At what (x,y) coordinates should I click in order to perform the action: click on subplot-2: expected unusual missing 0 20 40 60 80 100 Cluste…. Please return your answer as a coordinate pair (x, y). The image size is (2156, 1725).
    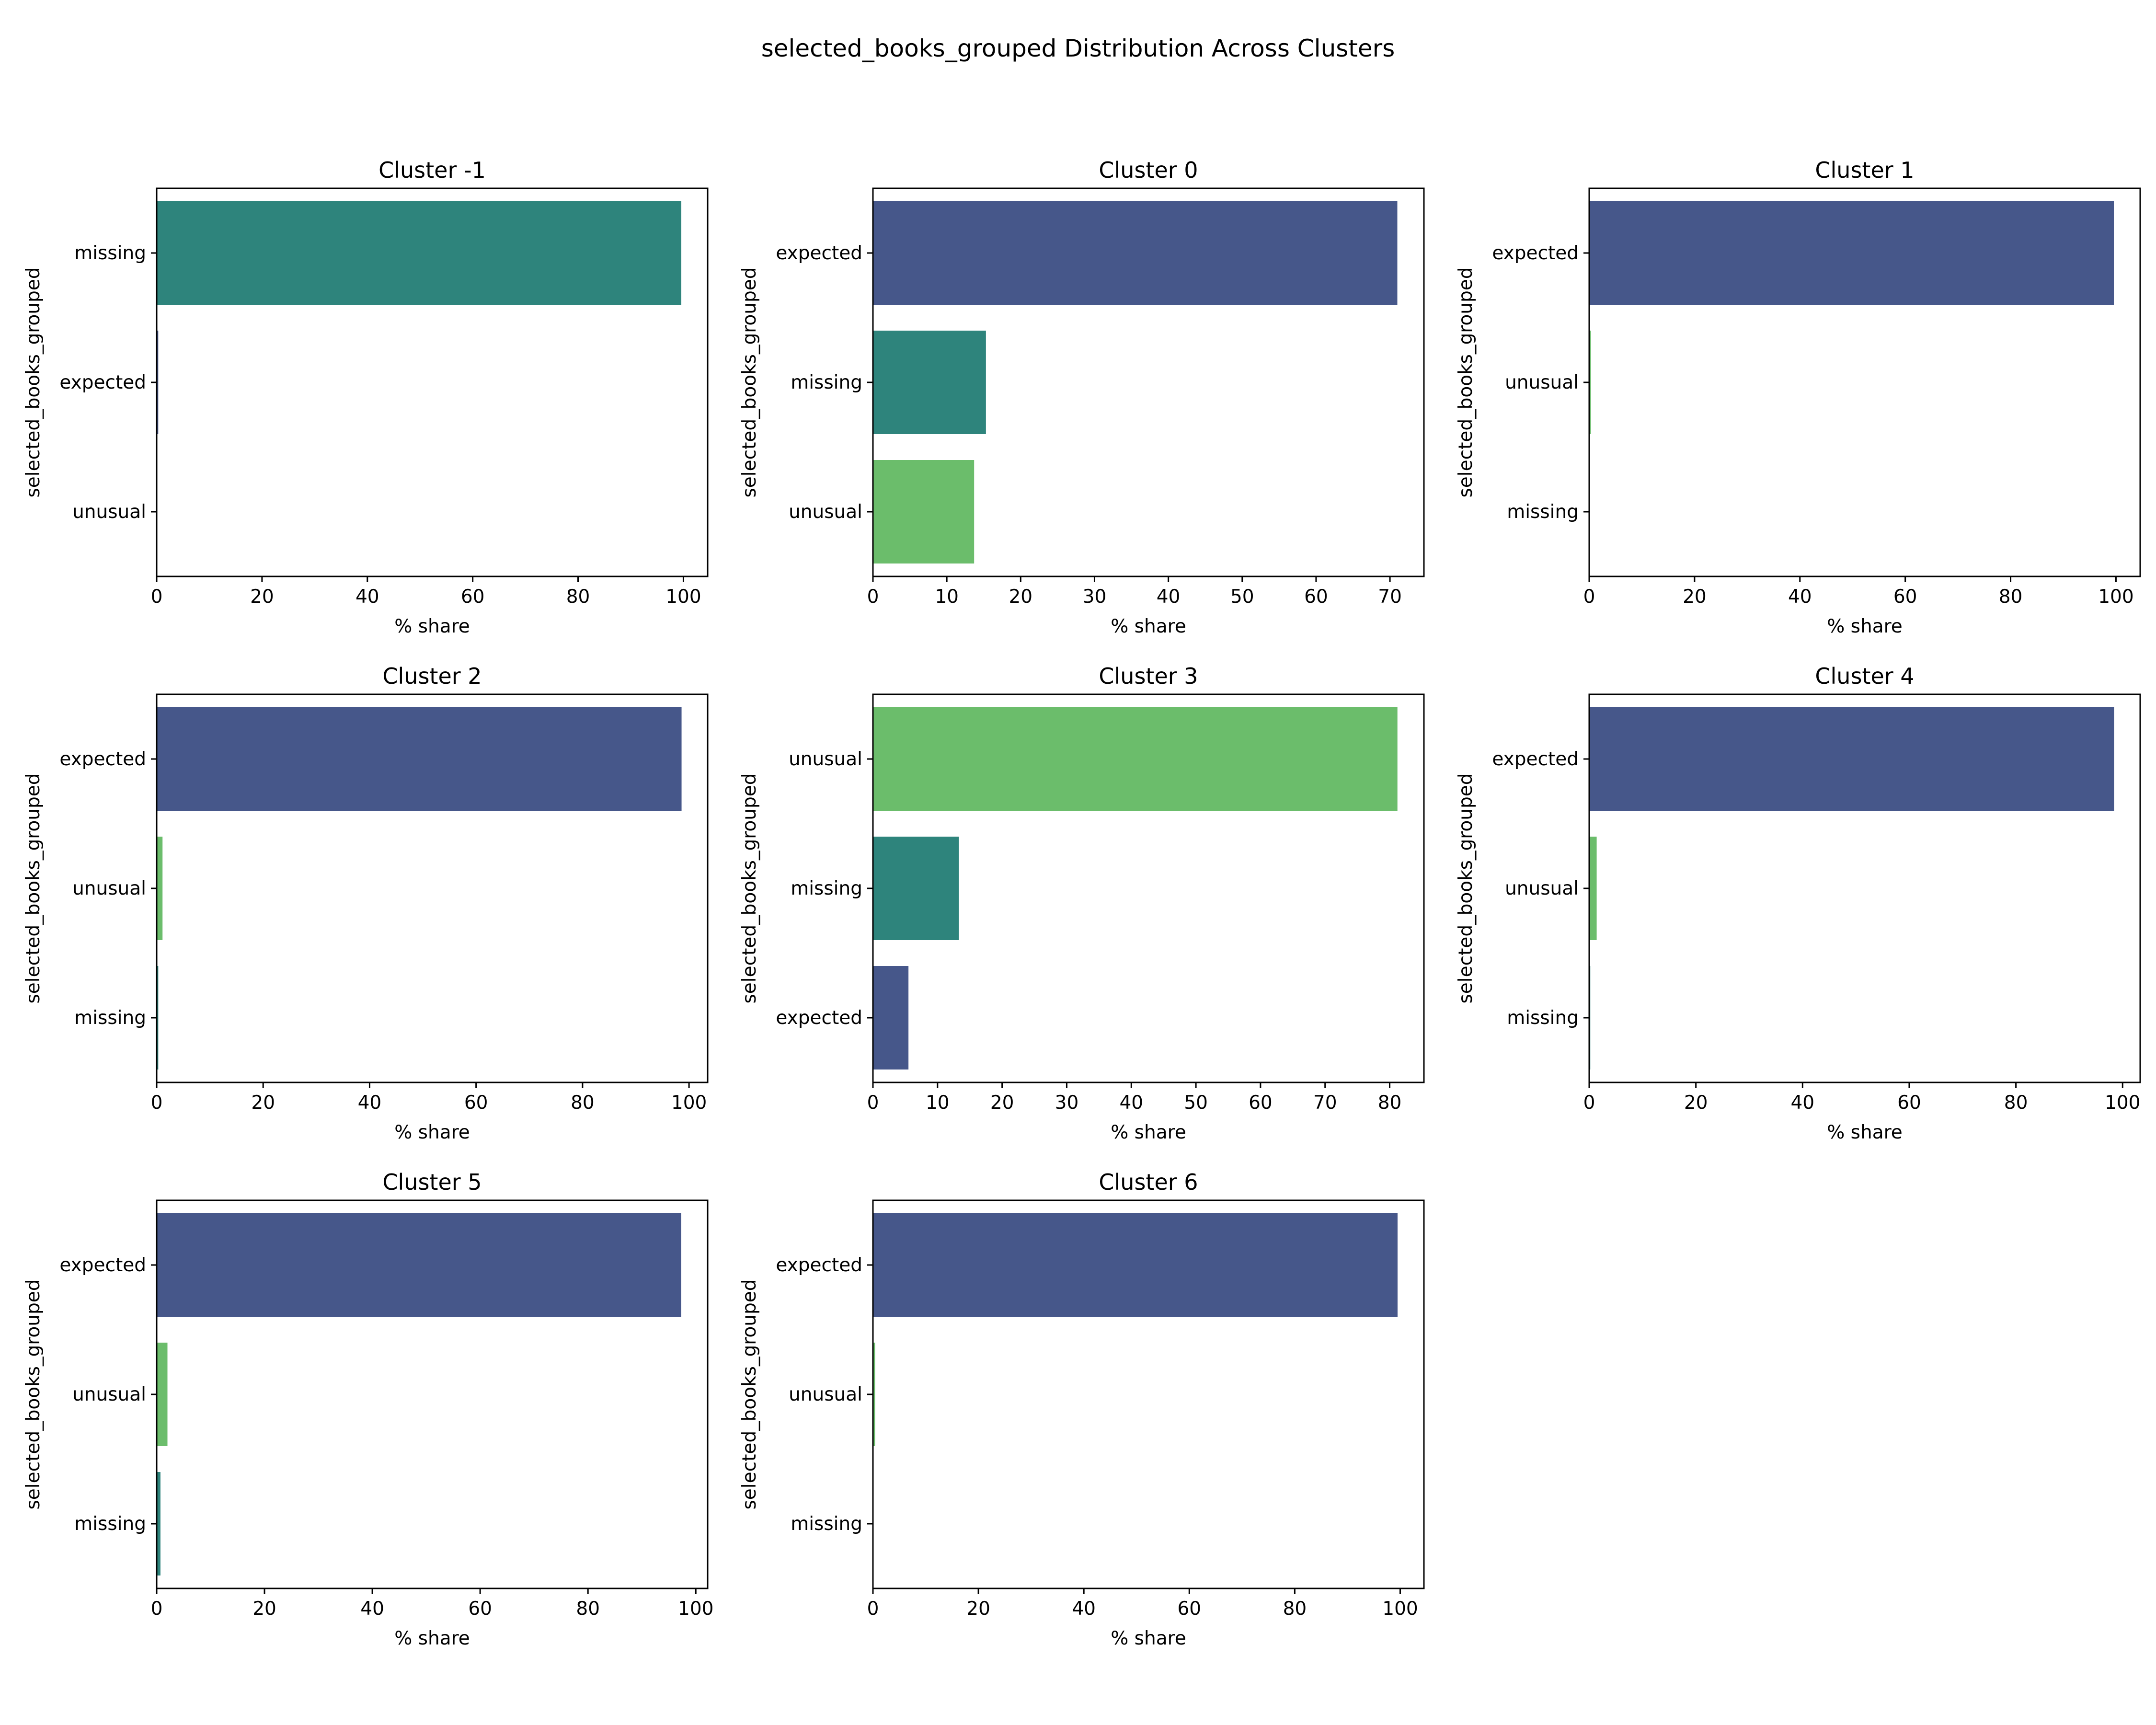
    Looking at the image, I should click on (1798, 397).